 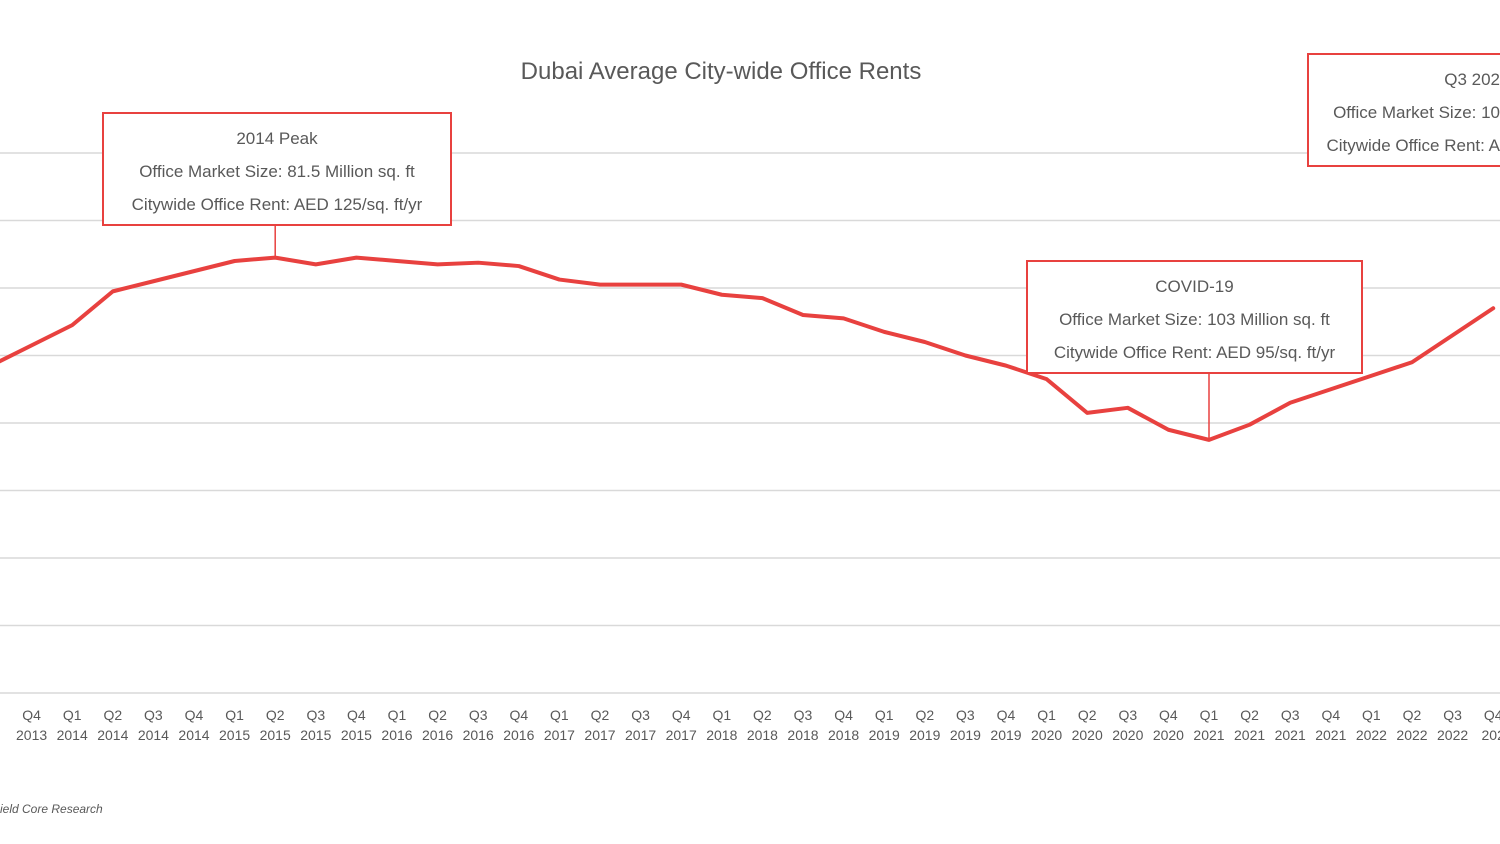 What do you see at coordinates (1416, 112) in the screenshot?
I see `annotation-market-size: Office Market Size: 10` at bounding box center [1416, 112].